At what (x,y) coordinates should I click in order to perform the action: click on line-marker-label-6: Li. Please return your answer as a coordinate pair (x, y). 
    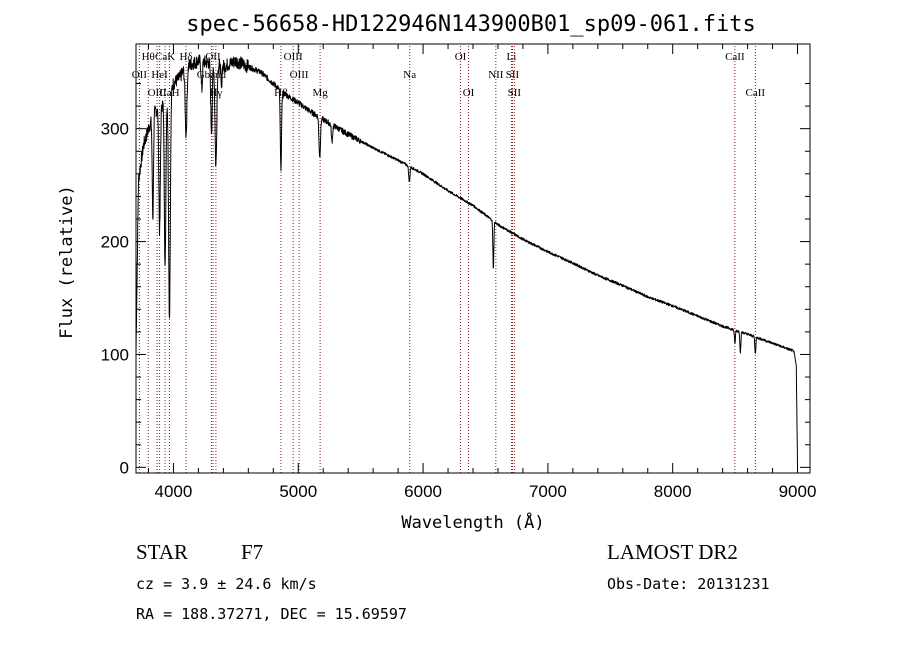
    Looking at the image, I should click on (512, 57).